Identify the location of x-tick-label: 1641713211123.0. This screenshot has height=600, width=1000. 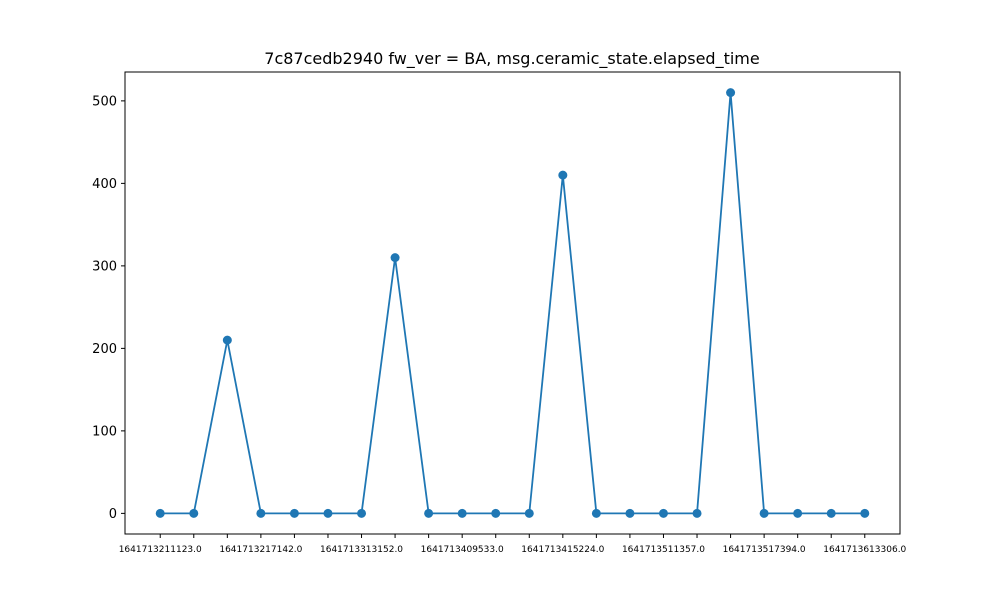
(160, 550).